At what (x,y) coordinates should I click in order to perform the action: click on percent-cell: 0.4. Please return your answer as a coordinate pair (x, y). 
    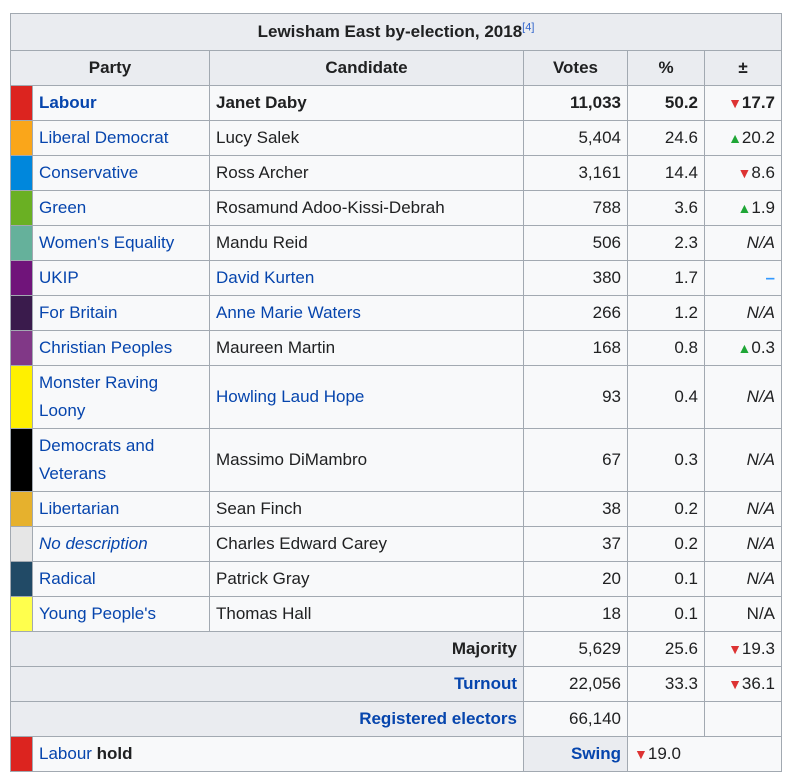
    Looking at the image, I should click on (666, 397).